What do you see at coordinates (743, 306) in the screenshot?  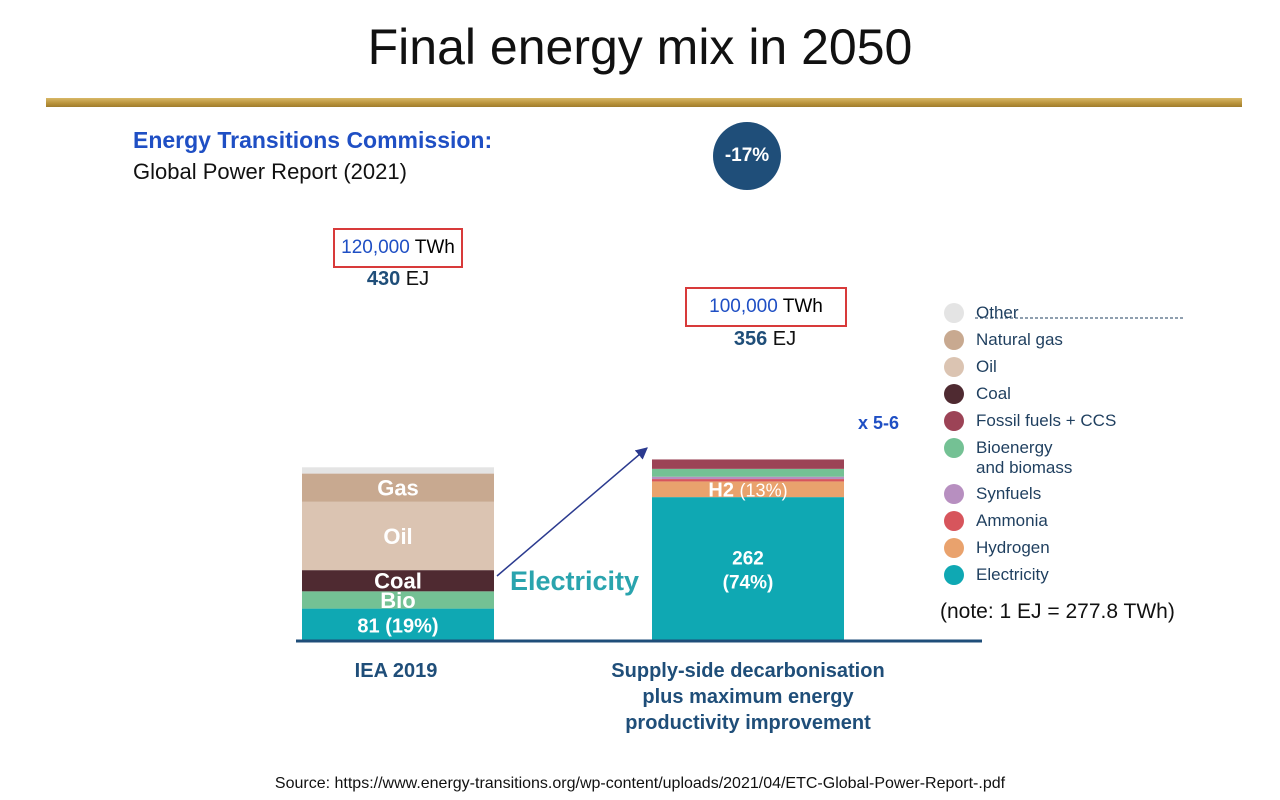 I see `bar2-twh-value: 100,000` at bounding box center [743, 306].